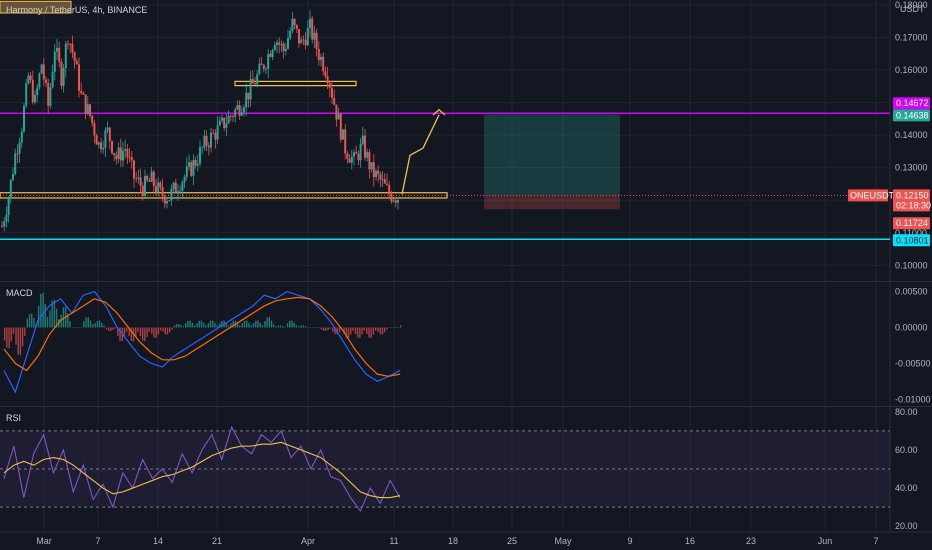 This screenshot has width=932, height=550. Describe the element at coordinates (911, 240) in the screenshot. I see `cyan-level-badge-bg` at that location.